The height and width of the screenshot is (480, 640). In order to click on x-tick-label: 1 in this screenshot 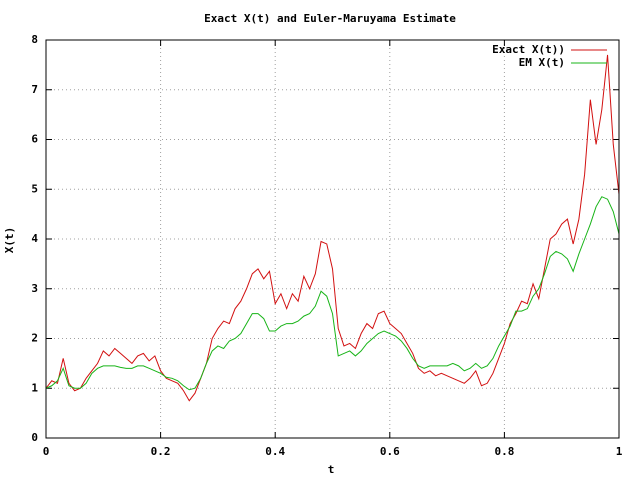, I will do `click(619, 451)`.